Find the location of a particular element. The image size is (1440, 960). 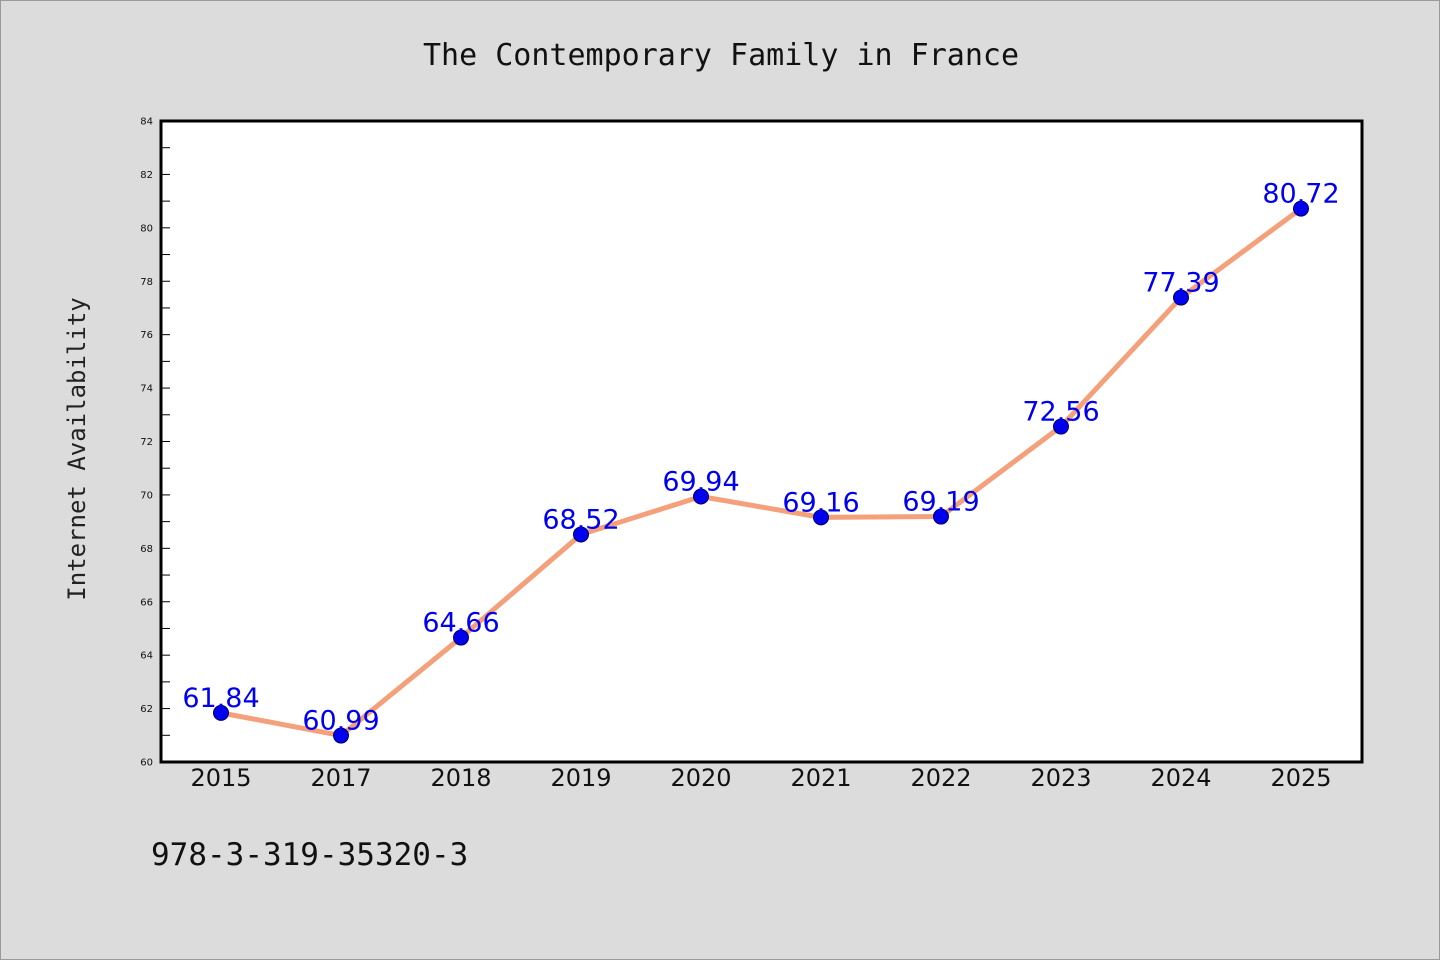

data-label: 69.16 is located at coordinates (820, 502).